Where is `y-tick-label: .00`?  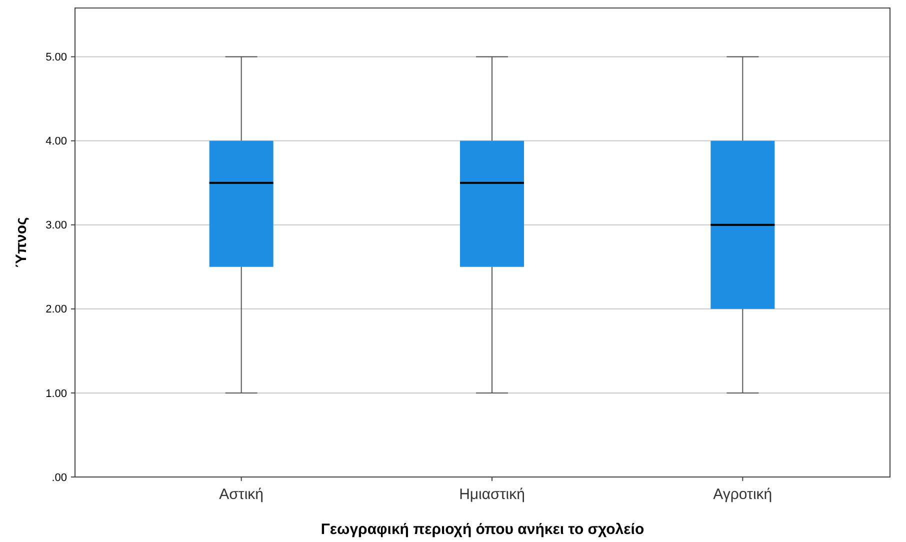
y-tick-label: .00 is located at coordinates (59, 478).